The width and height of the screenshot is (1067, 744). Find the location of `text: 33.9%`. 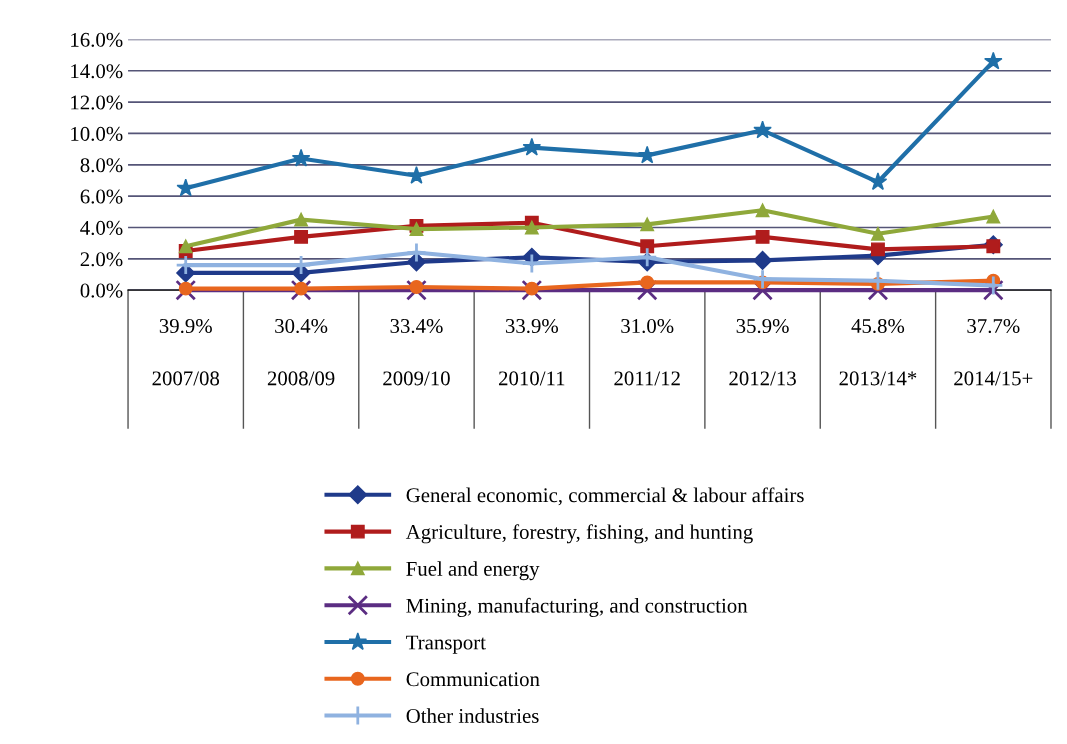

text: 33.9% is located at coordinates (532, 326).